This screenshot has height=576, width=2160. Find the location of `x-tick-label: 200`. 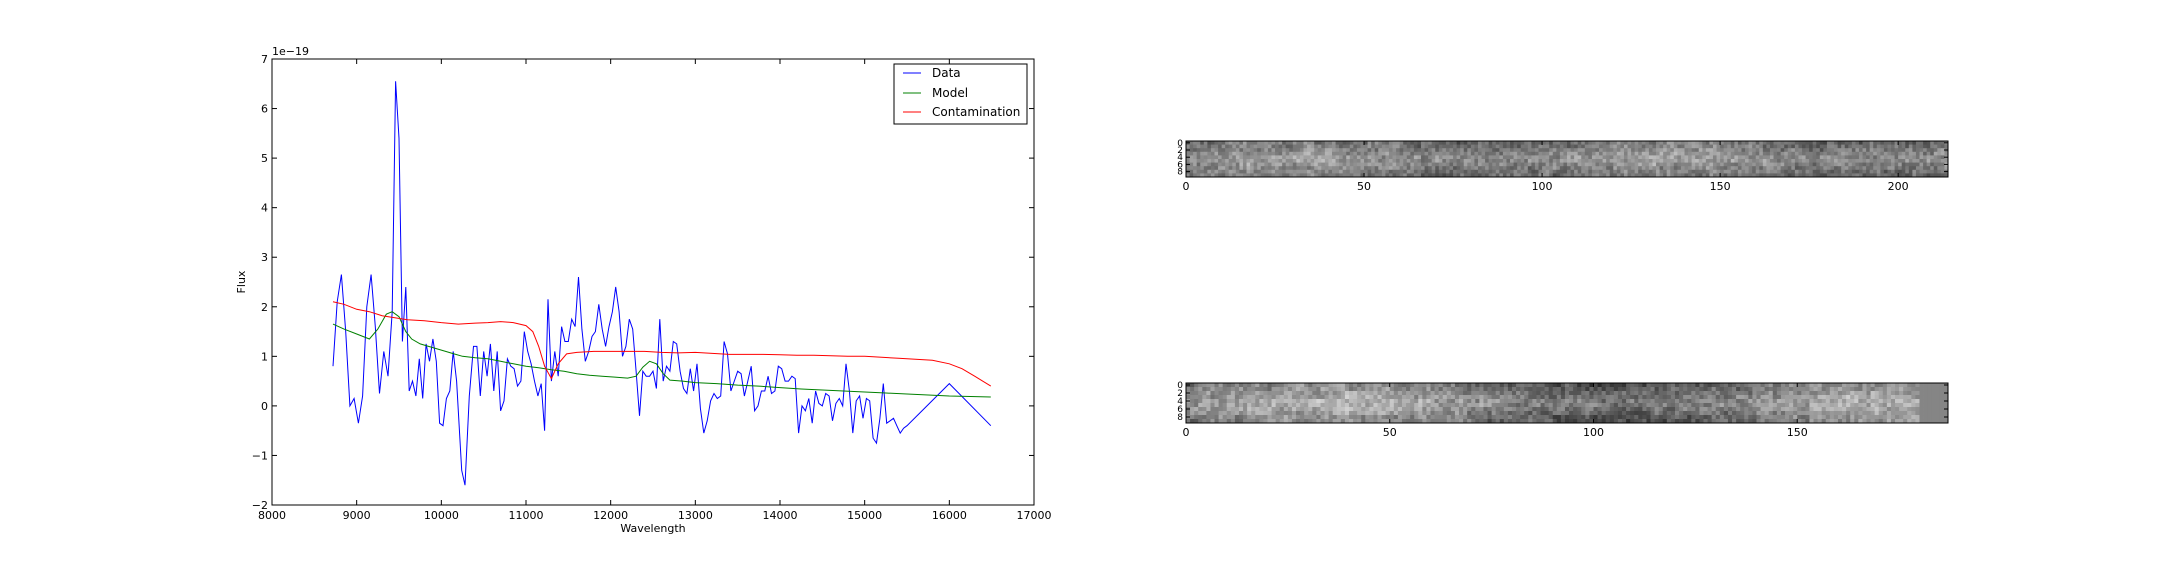

x-tick-label: 200 is located at coordinates (1898, 186).